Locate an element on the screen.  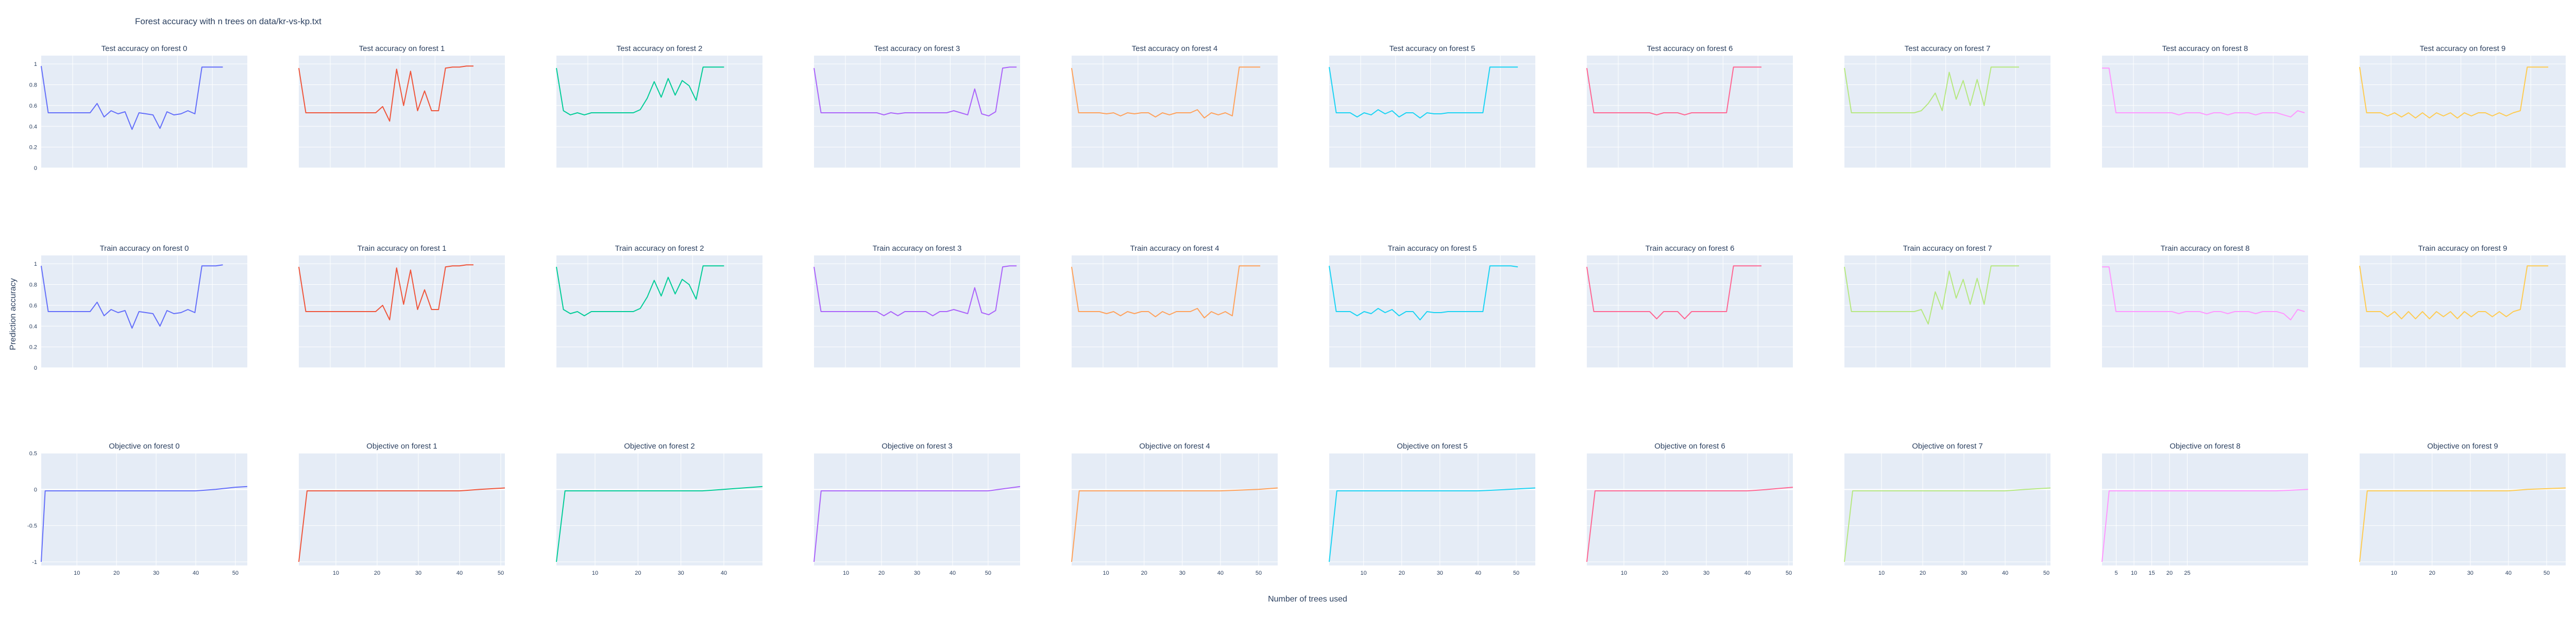
subplot: Test accuracy on forest 5 is located at coordinates (1432, 106).